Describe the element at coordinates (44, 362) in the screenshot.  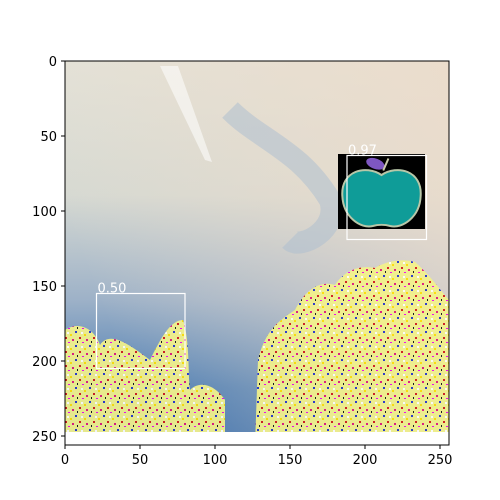
I see `y-tick-label: 200` at that location.